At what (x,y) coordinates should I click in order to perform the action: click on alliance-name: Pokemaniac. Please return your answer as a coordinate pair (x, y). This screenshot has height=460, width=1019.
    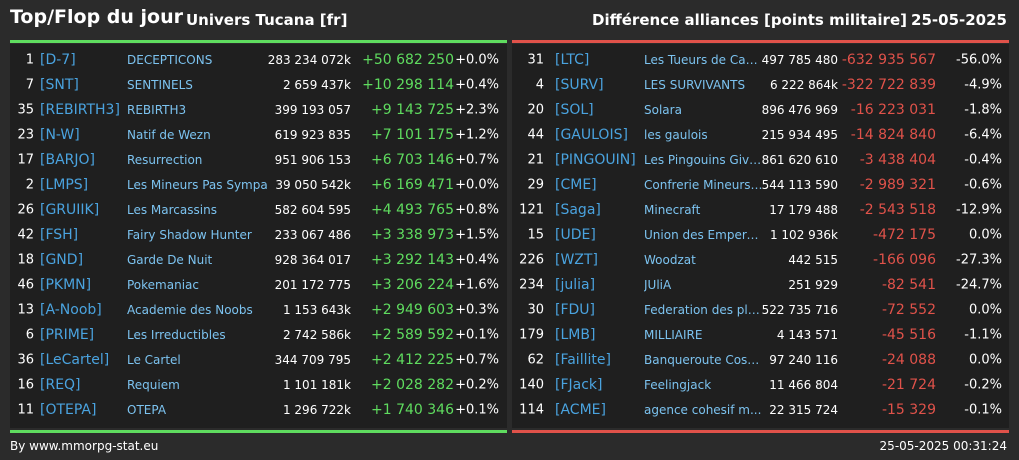
    Looking at the image, I should click on (163, 284).